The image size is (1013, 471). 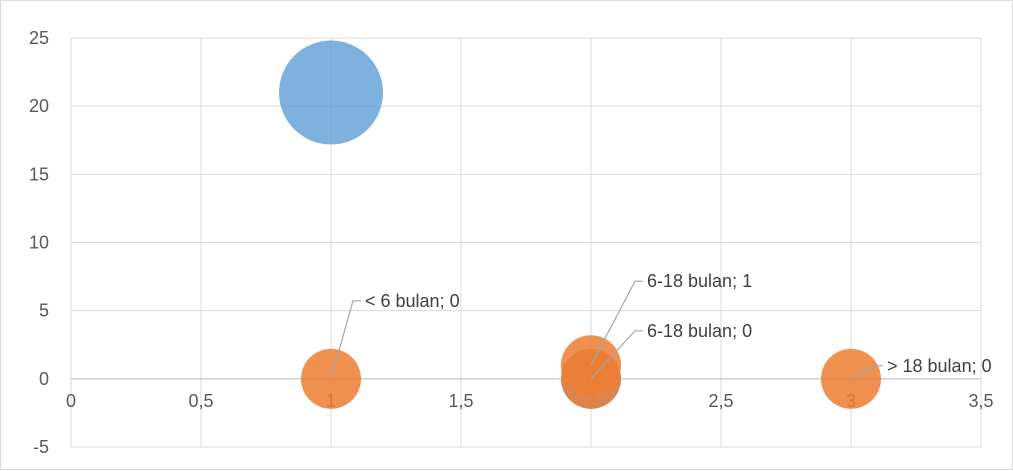 What do you see at coordinates (412, 301) in the screenshot?
I see `data-label: < 6 bulan; 0` at bounding box center [412, 301].